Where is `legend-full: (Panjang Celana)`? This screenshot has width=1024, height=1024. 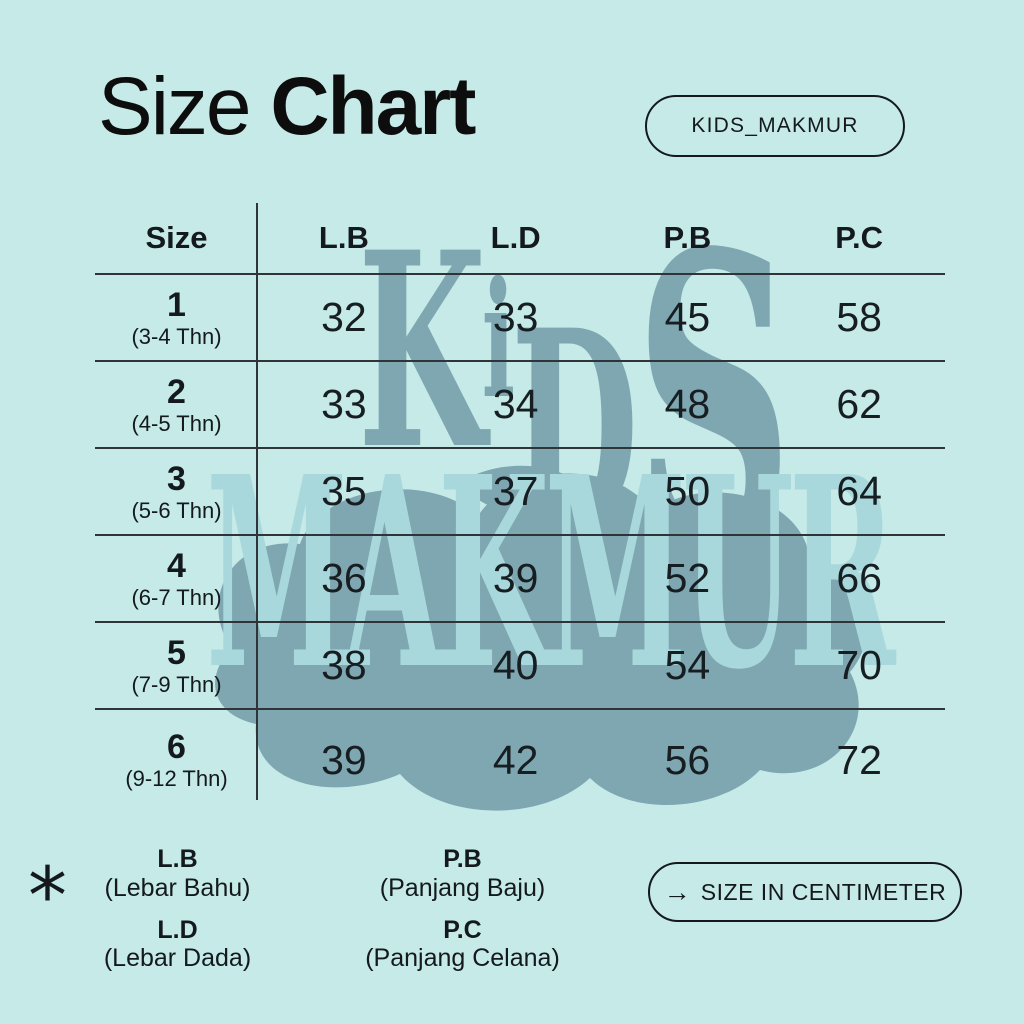 legend-full: (Panjang Celana) is located at coordinates (462, 958).